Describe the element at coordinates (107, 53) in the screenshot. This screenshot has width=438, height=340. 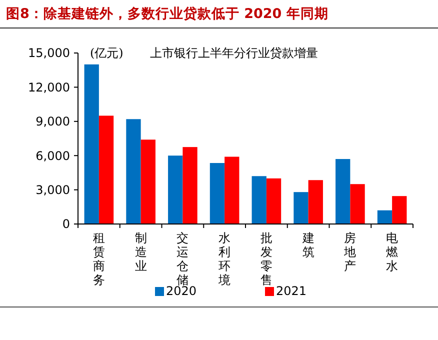
I see `y-axis-title: (亿元)` at that location.